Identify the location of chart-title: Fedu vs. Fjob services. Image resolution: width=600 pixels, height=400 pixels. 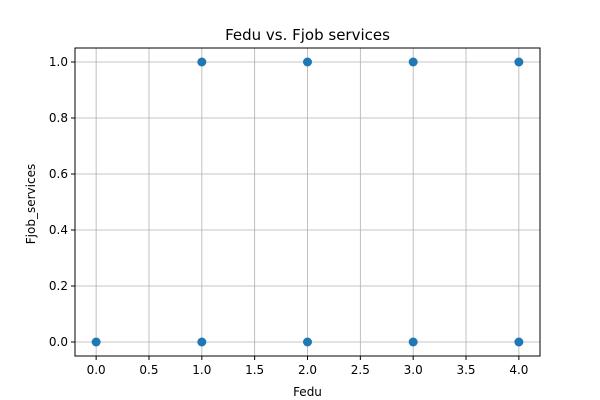
(307, 35).